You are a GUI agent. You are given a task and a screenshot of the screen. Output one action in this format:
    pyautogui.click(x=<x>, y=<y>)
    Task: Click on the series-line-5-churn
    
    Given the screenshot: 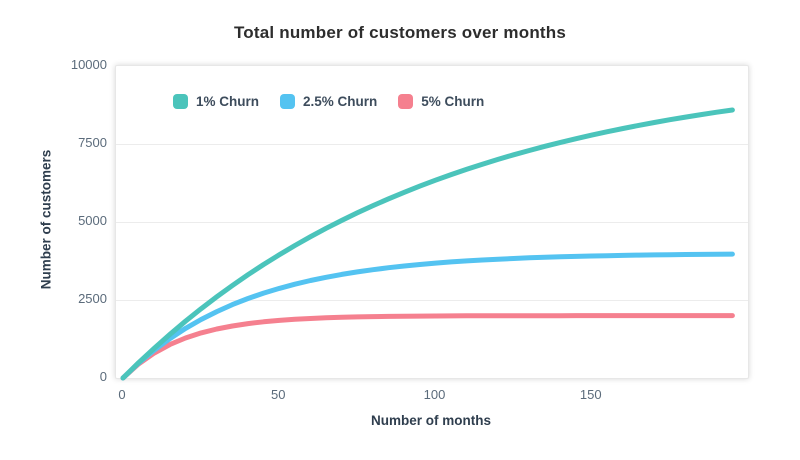 What is the action you would take?
    pyautogui.click(x=427, y=347)
    